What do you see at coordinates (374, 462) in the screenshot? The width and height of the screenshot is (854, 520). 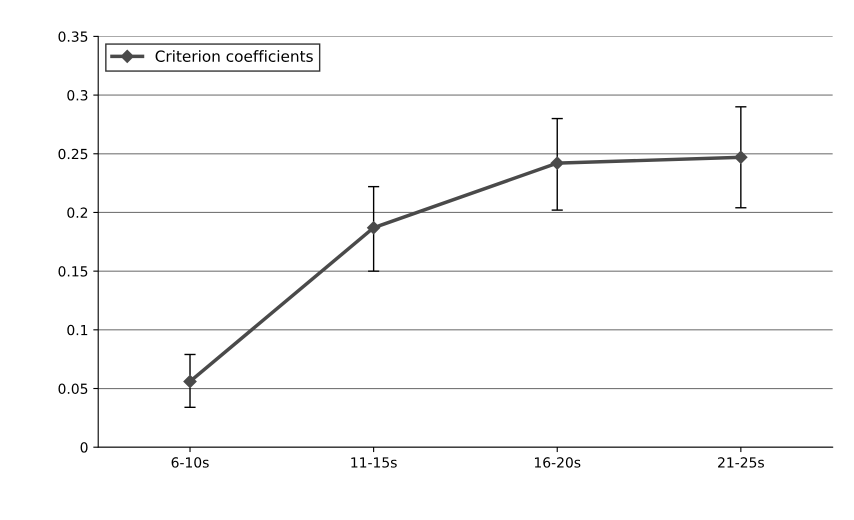 I see `x-tick-label: 11-15s` at bounding box center [374, 462].